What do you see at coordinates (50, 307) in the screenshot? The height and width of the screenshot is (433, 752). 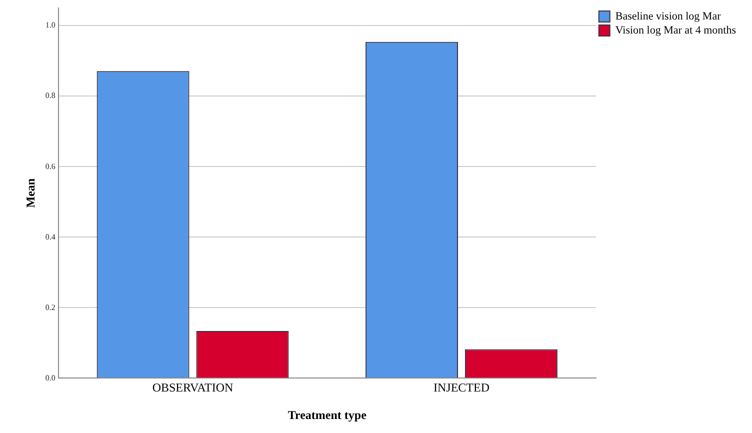 I see `y-tick-label: 0.2` at bounding box center [50, 307].